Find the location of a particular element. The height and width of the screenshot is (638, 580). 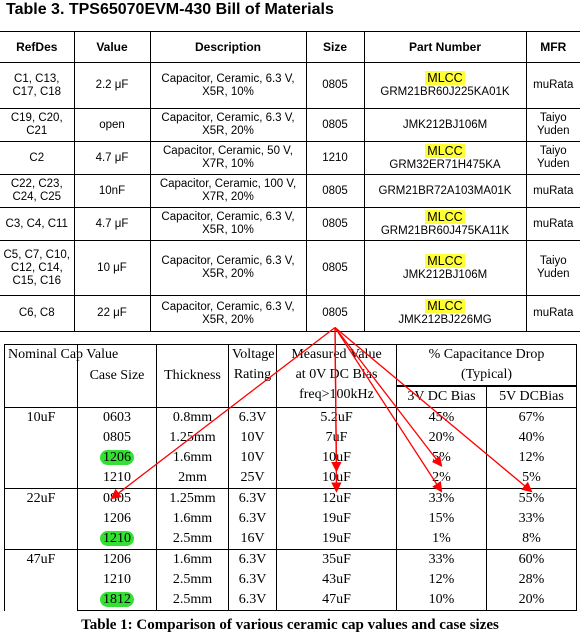

comparison-row: 10uF 0603 0.8mm 6.3V 5.2uF 45% 67% is located at coordinates (290, 448).